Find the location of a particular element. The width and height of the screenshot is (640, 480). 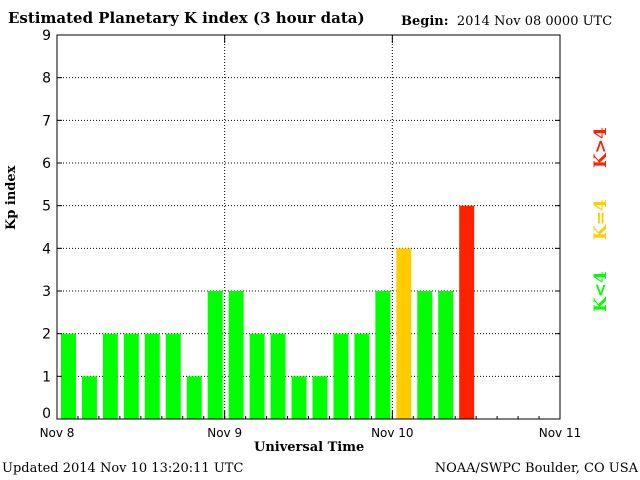

legend-mid: K=4 is located at coordinates (601, 219).